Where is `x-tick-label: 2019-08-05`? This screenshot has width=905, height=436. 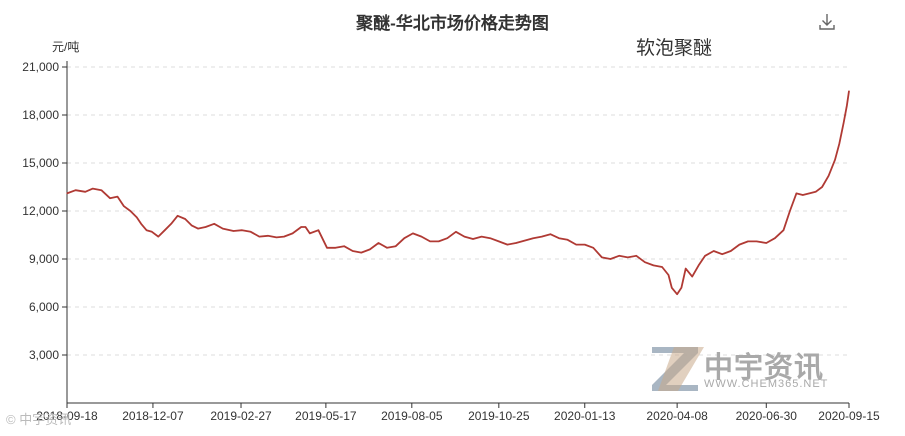
x-tick-label: 2019-08-05 is located at coordinates (412, 416).